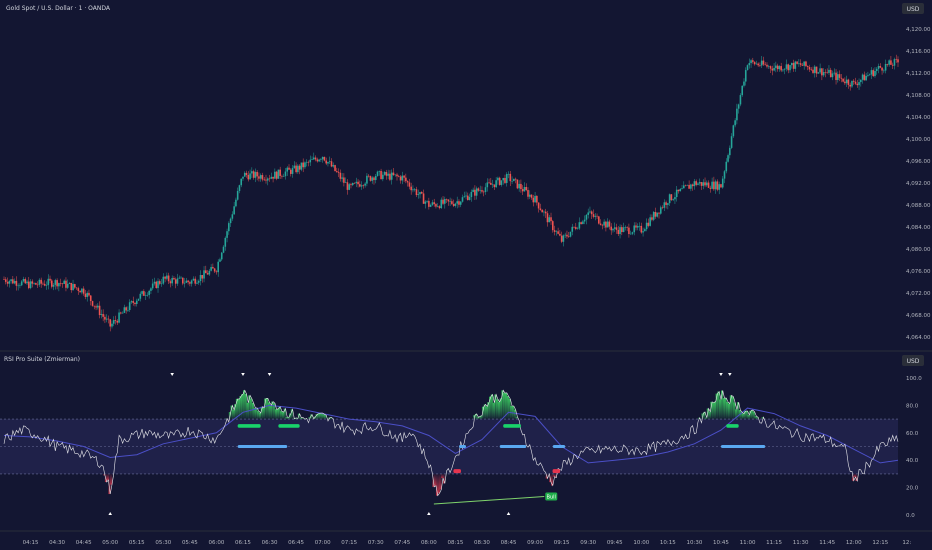 This screenshot has width=932, height=550. Describe the element at coordinates (918, 52) in the screenshot. I see `price-tick-label: 4,116.00` at that location.